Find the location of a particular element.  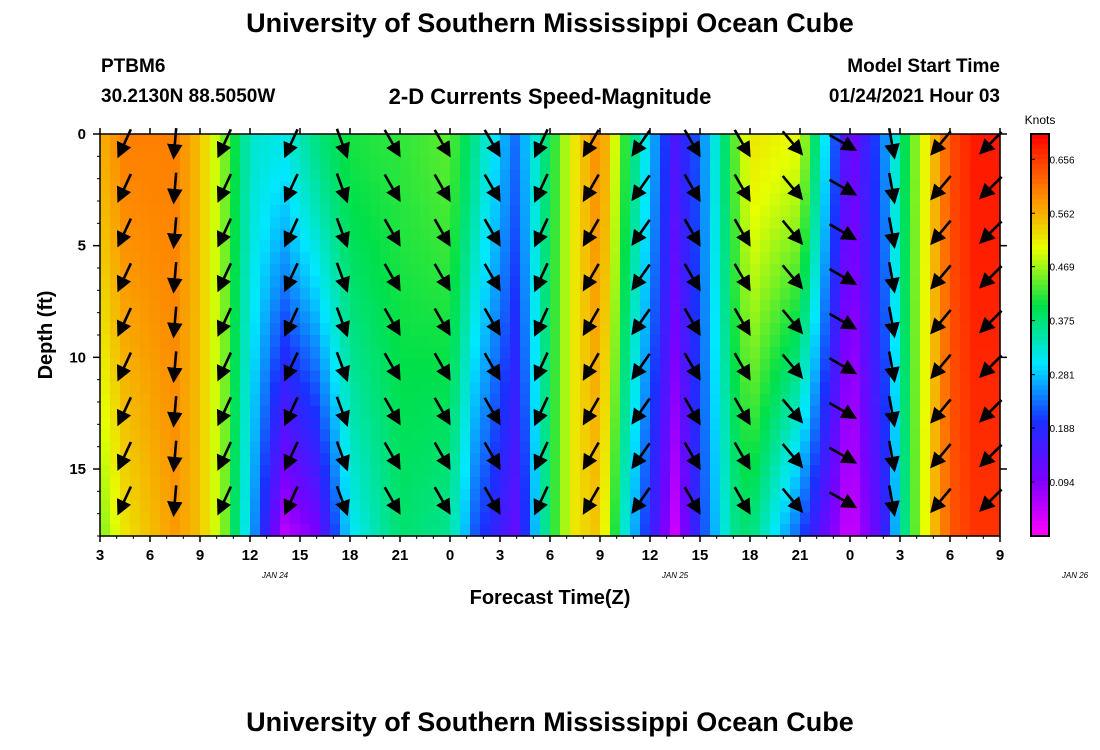

date-label: JAN 24 is located at coordinates (275, 575).